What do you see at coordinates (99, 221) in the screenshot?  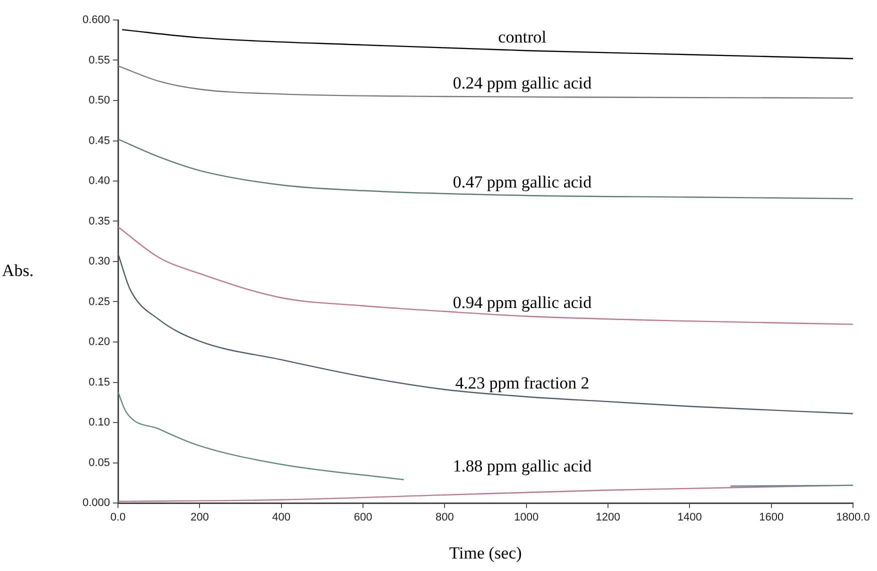 I see `y-tick-label: 0.35` at bounding box center [99, 221].